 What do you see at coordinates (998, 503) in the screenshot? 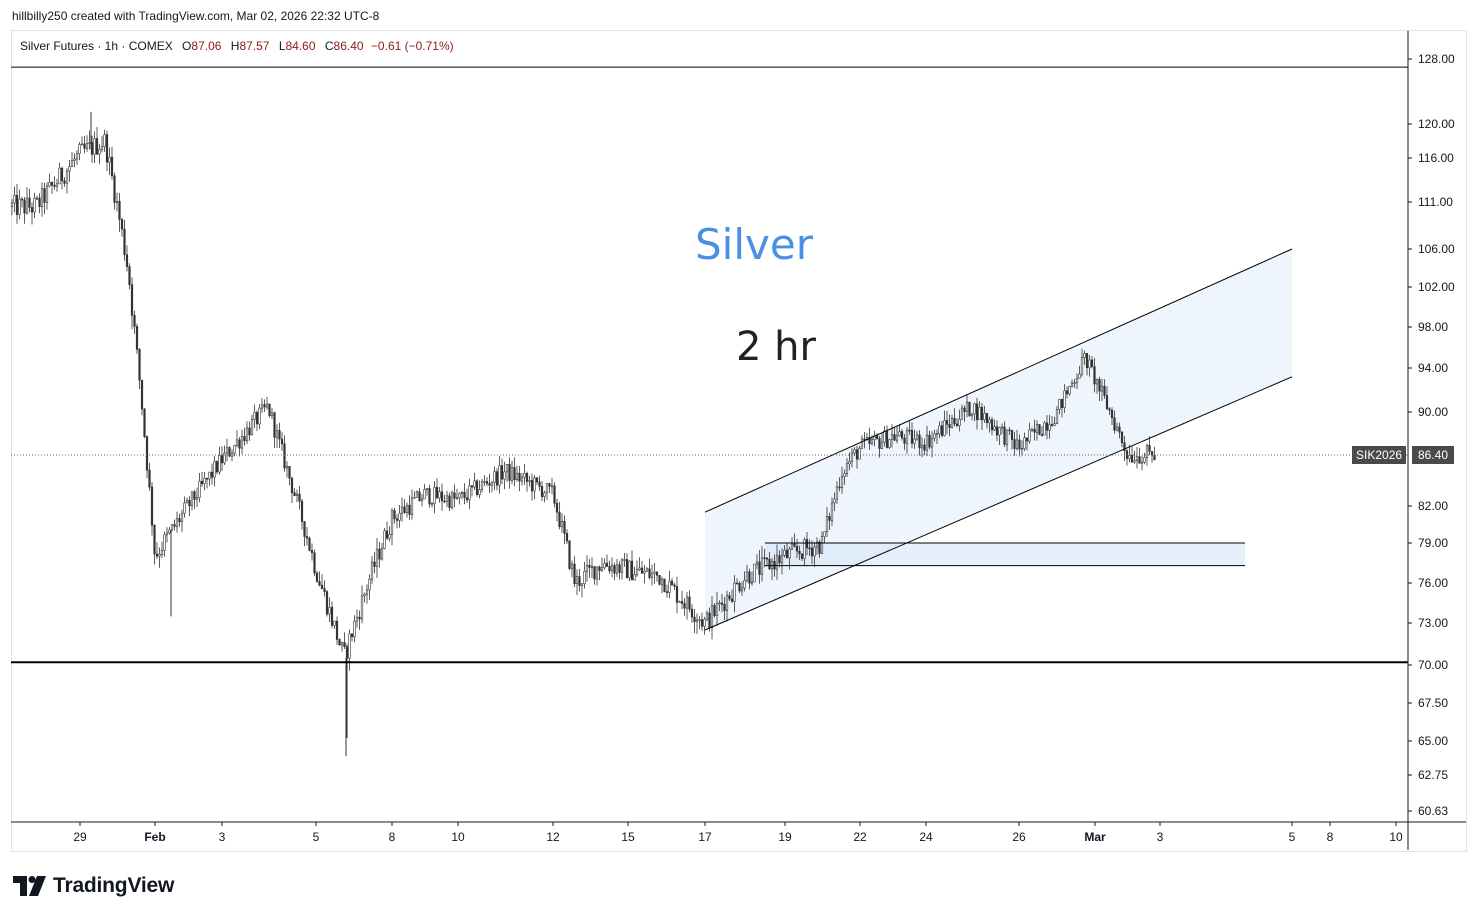
I see `channel-lower-line` at bounding box center [998, 503].